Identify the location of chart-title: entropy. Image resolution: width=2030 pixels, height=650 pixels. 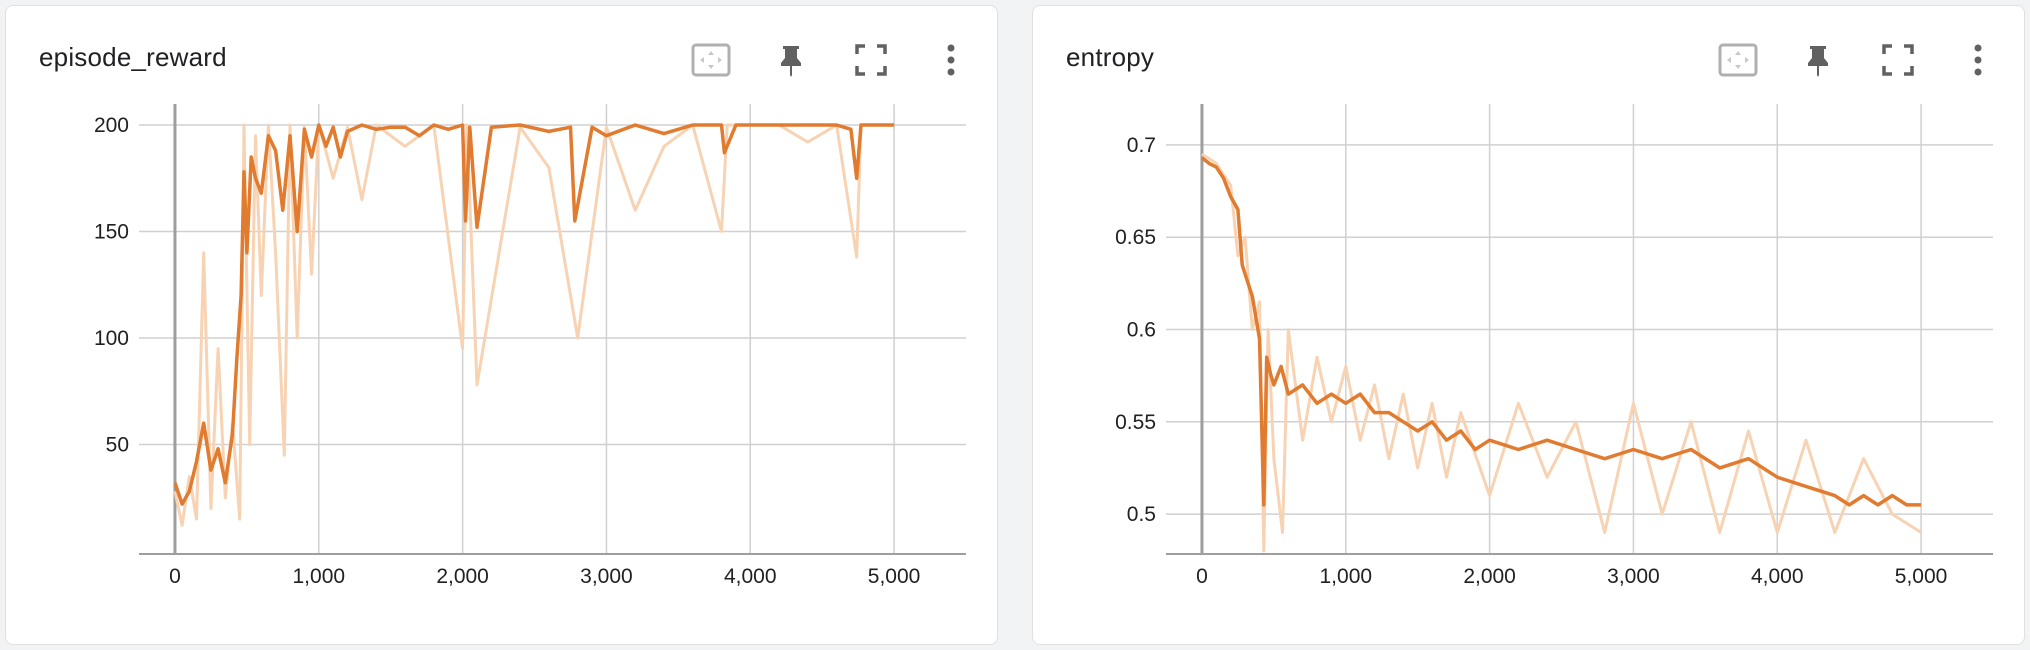
(1110, 57).